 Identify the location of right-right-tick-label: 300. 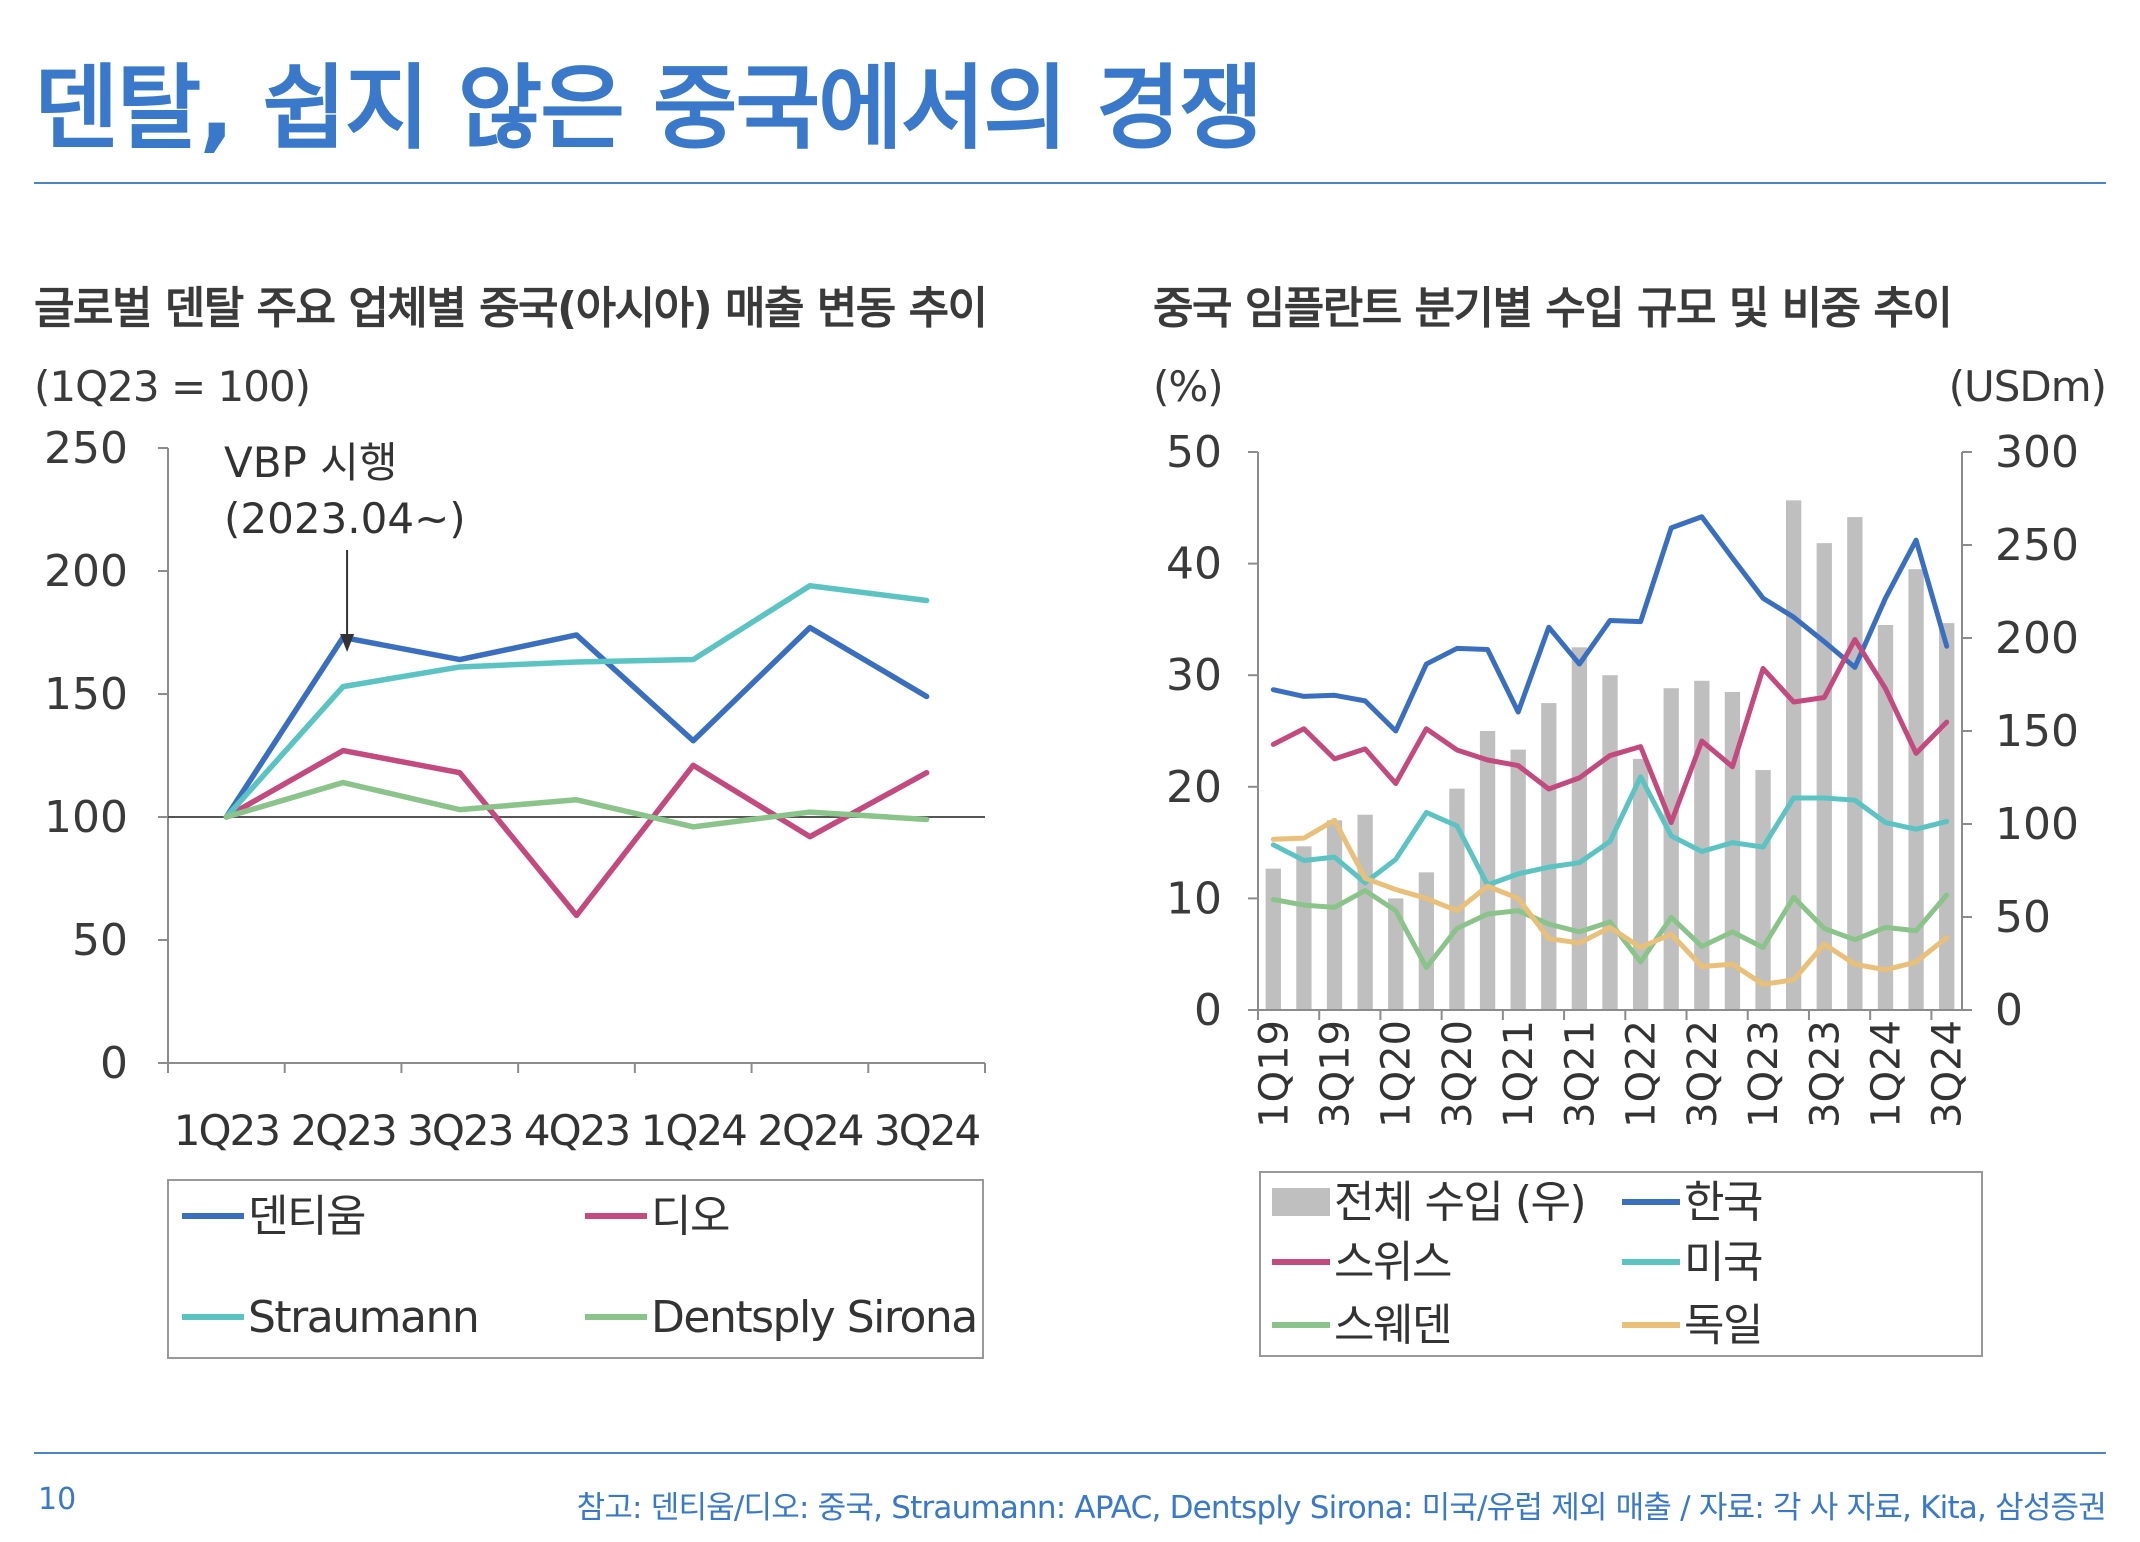
(2037, 452).